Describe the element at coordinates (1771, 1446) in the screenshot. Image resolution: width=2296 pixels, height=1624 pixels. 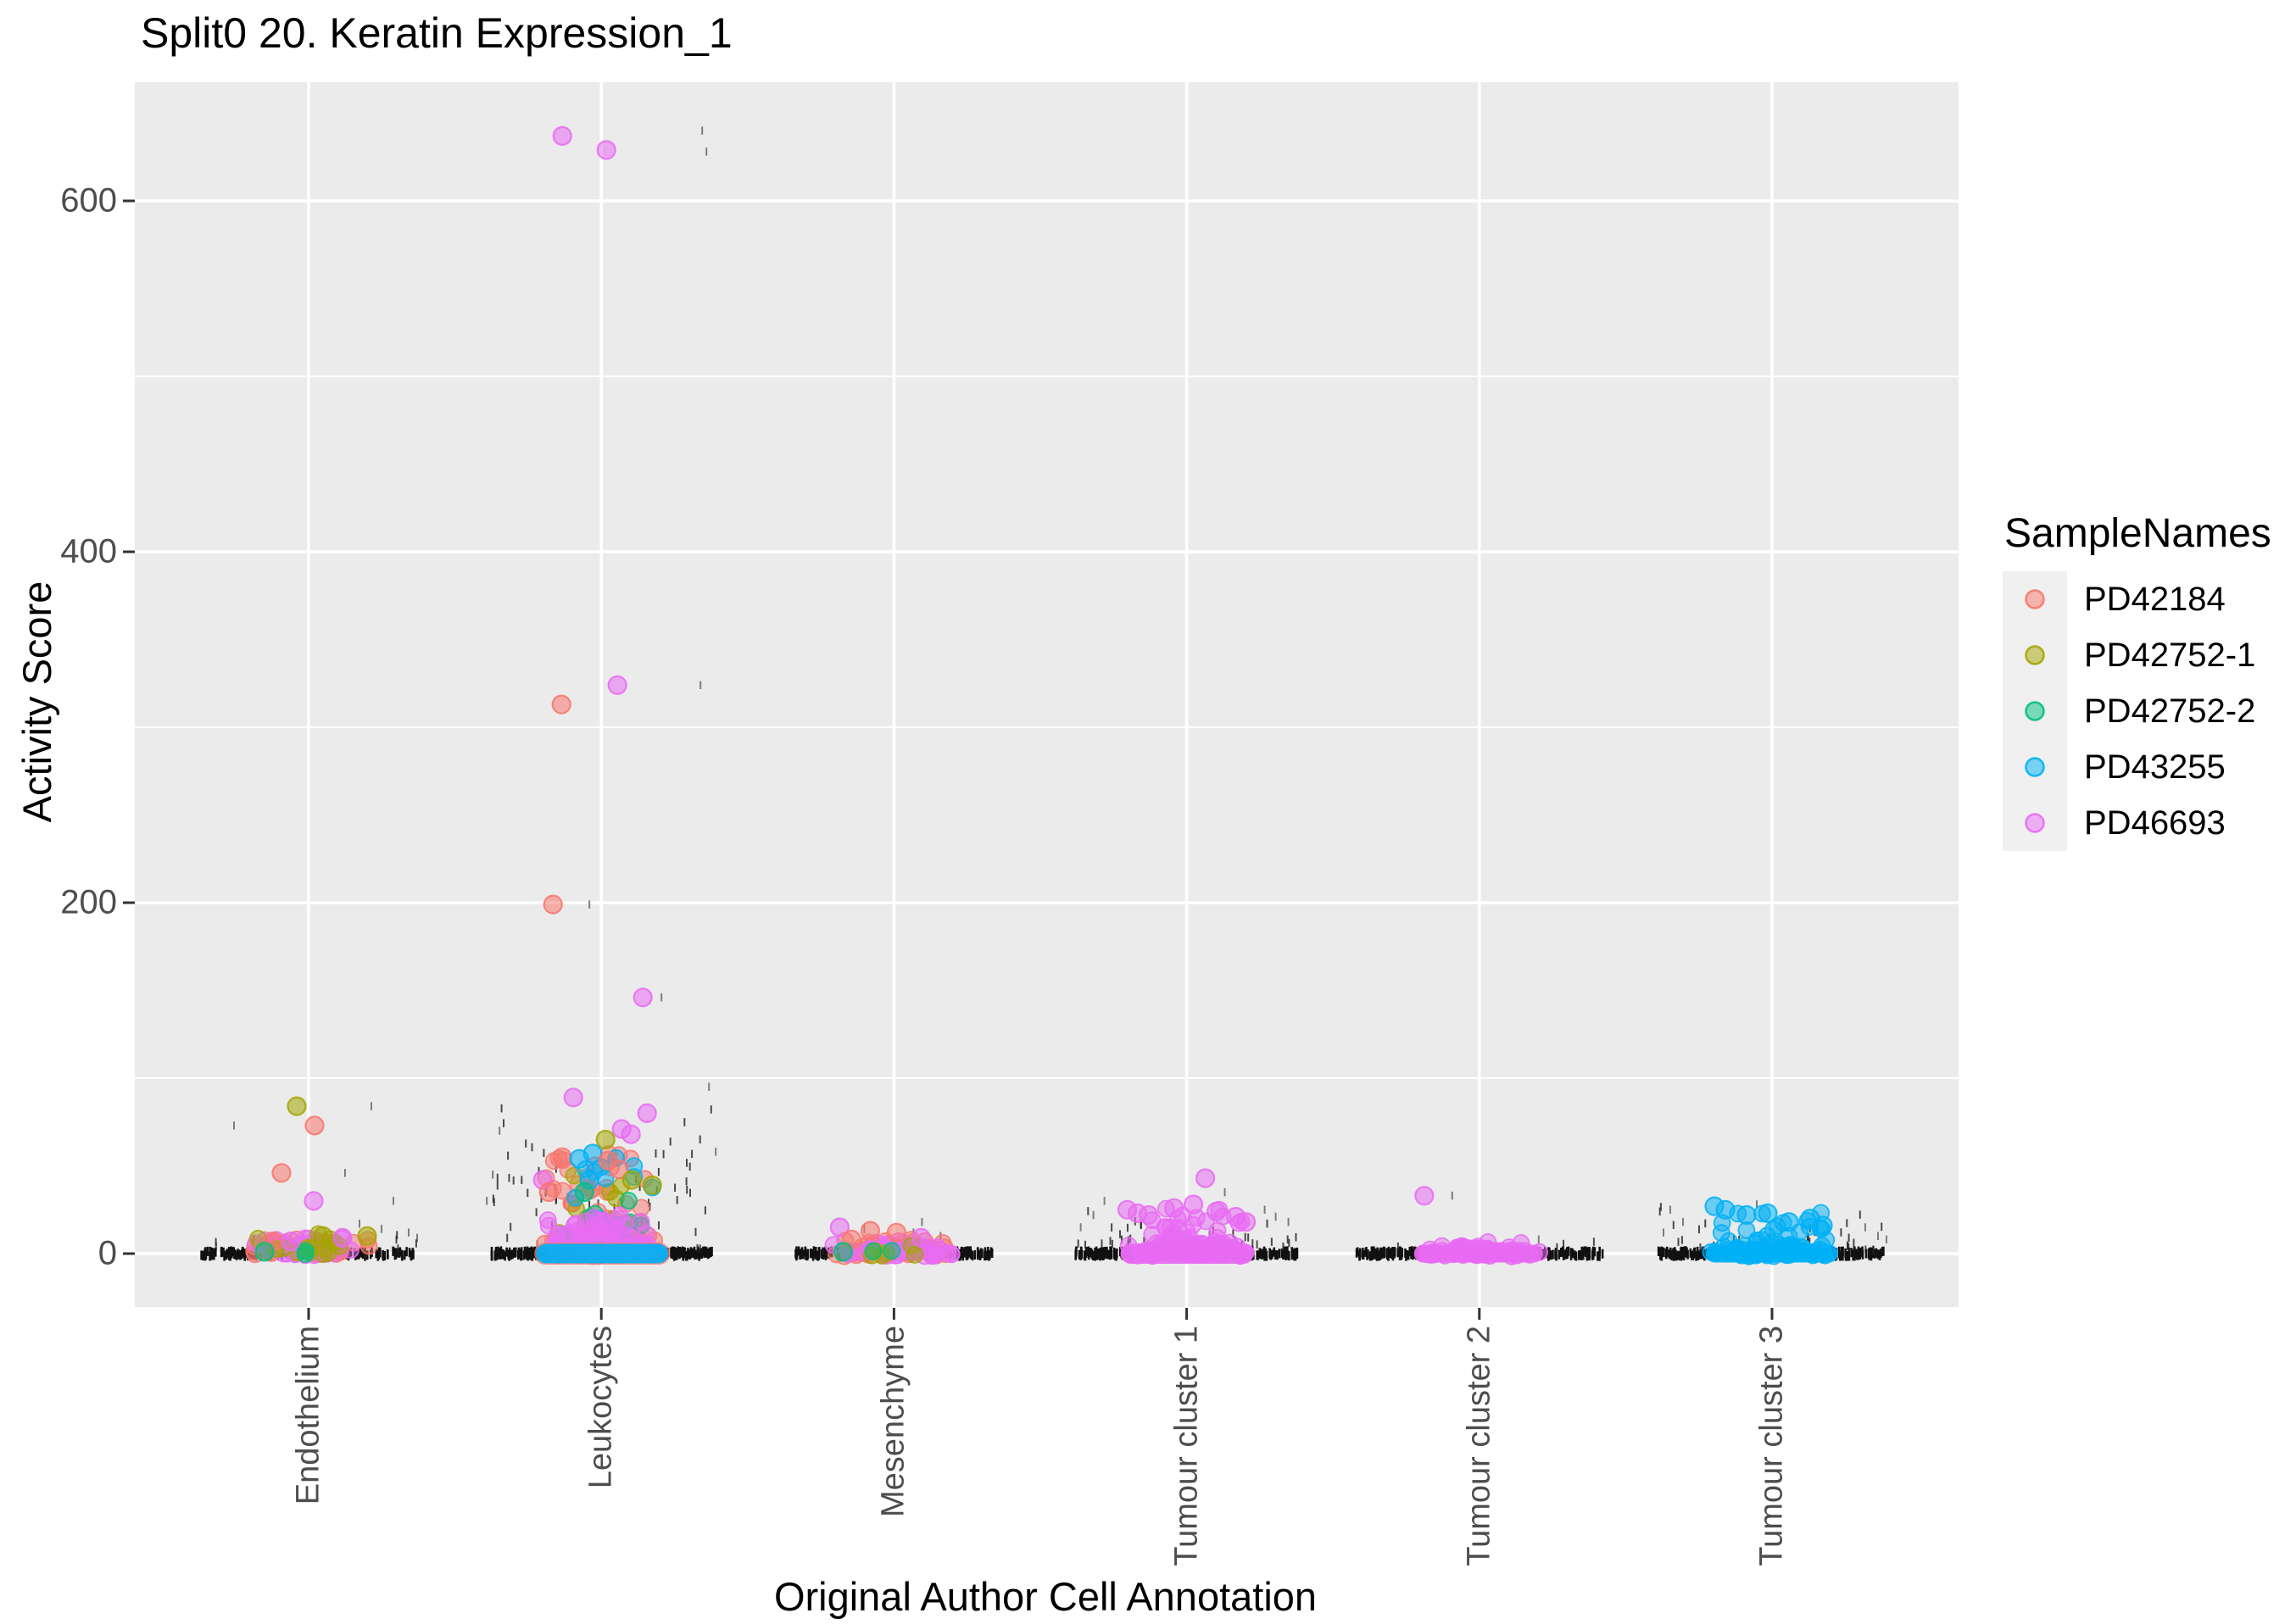
I see `x-category-label: Tumour cluster 3` at that location.